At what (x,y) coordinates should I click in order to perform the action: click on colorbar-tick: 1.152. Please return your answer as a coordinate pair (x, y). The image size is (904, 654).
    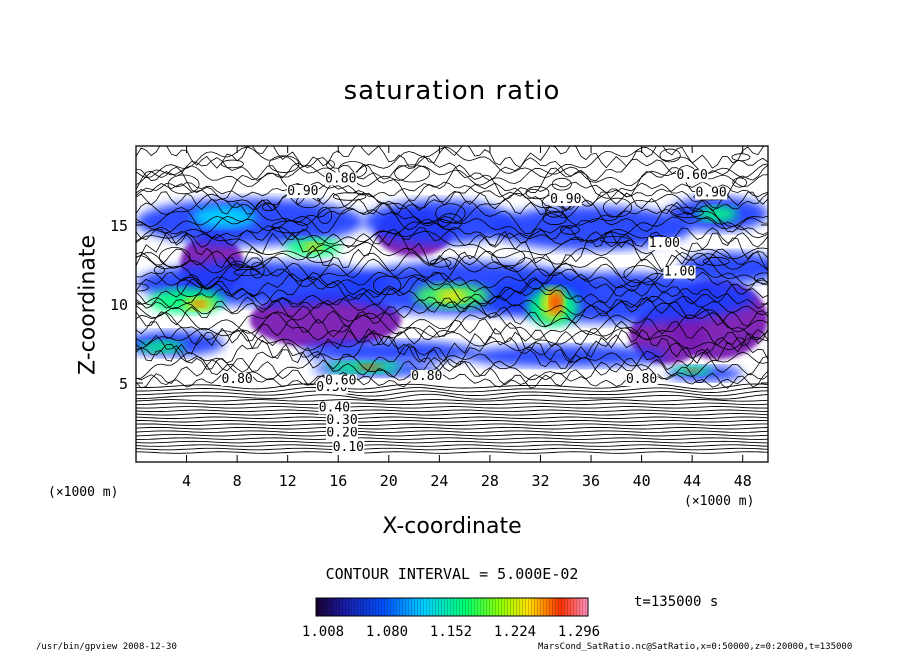
    Looking at the image, I should click on (451, 632).